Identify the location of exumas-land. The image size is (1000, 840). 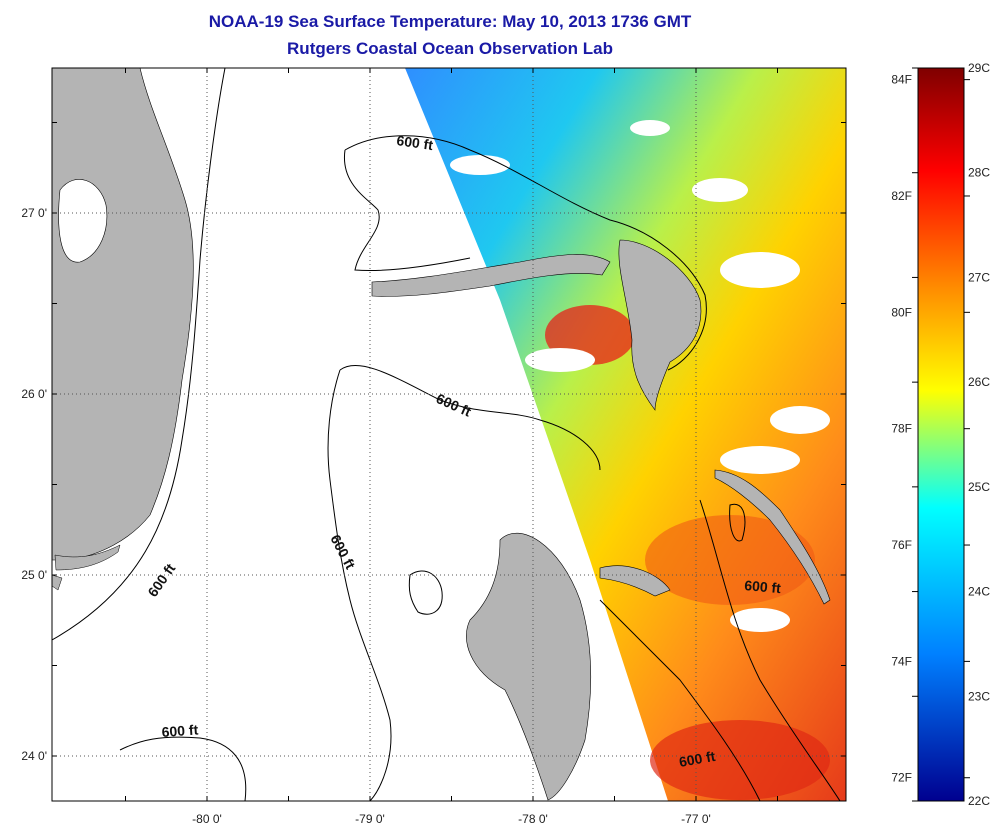
(635, 581).